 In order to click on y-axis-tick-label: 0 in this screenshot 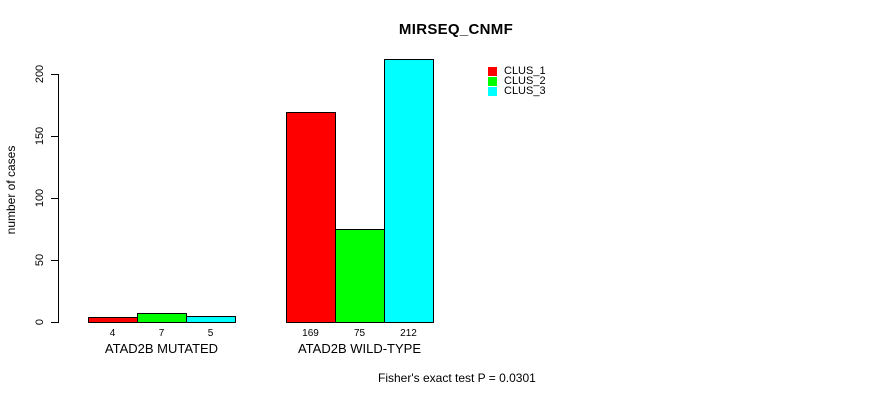, I will do `click(40, 322)`.